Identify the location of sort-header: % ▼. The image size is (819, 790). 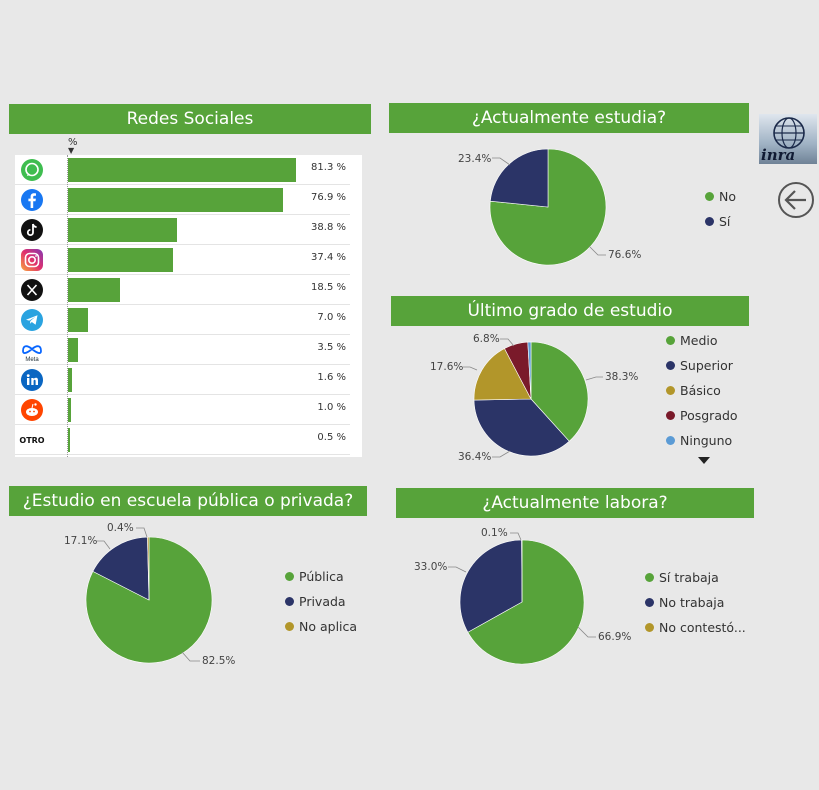
(73, 146).